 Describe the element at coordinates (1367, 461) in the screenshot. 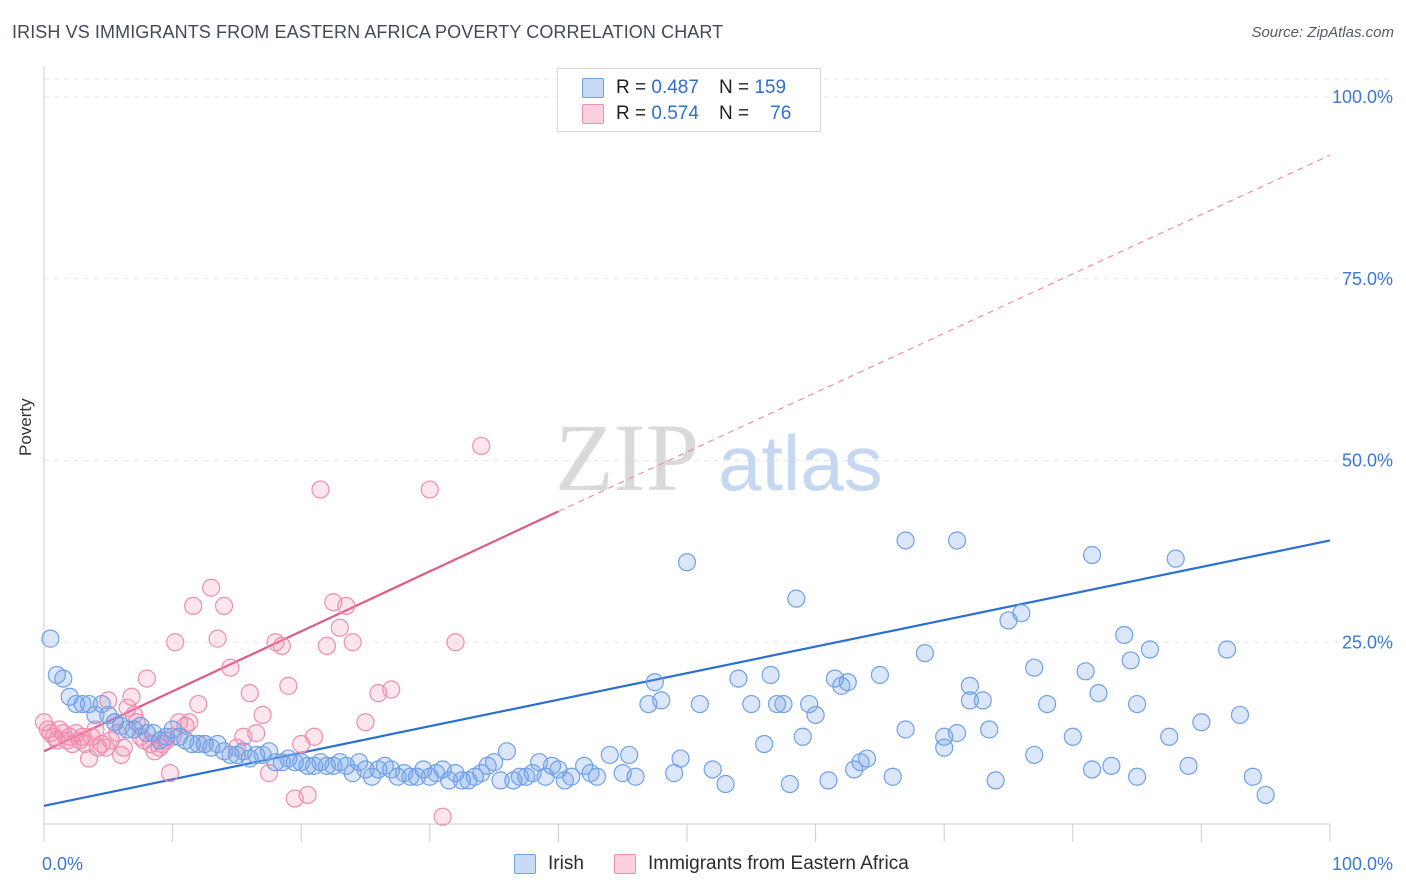

I see `y-tick-label-1: 50.0%` at that location.